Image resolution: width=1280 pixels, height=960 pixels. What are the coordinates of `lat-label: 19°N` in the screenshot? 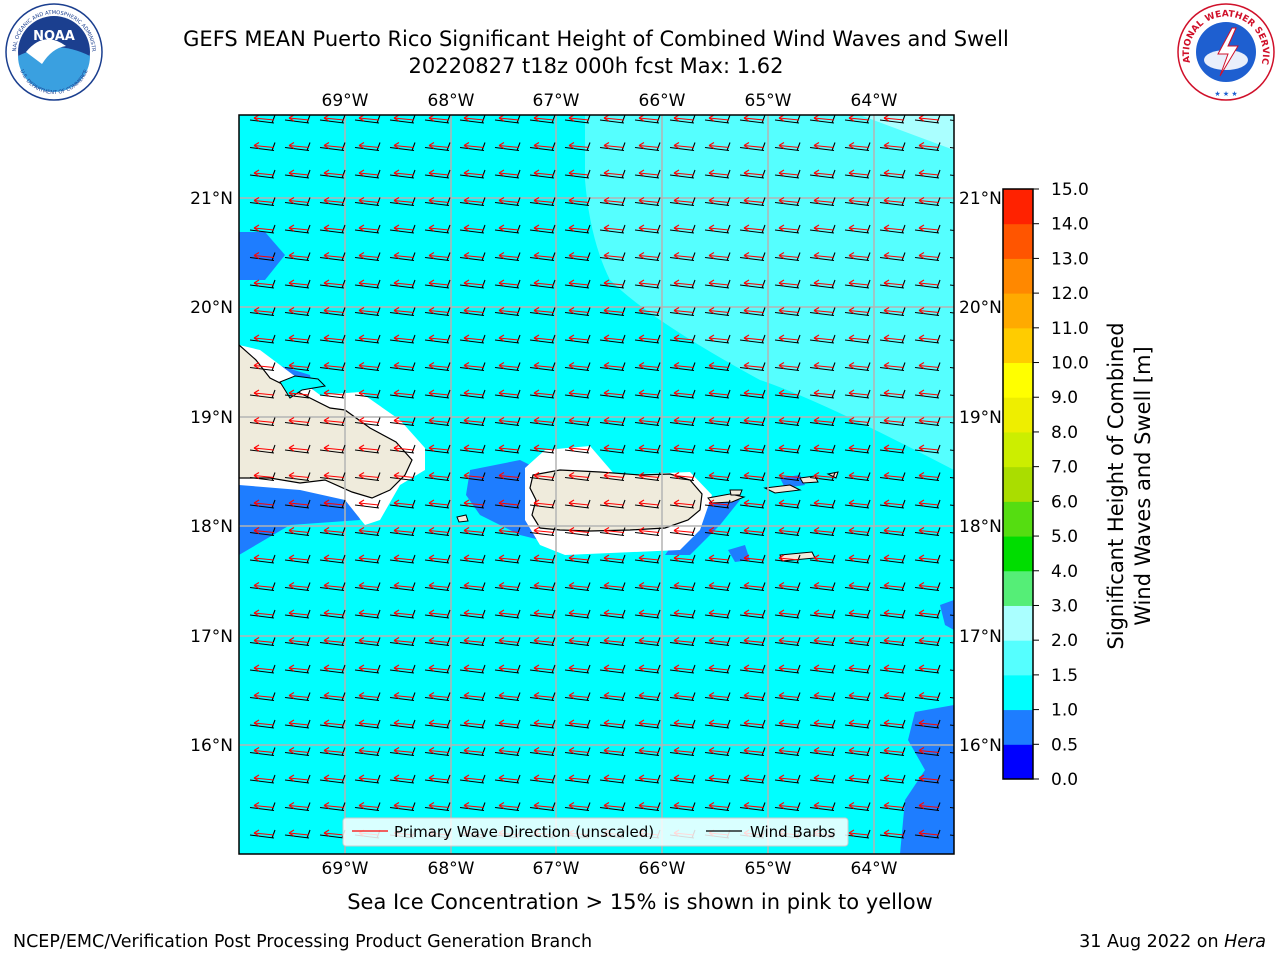 It's located at (211, 418).